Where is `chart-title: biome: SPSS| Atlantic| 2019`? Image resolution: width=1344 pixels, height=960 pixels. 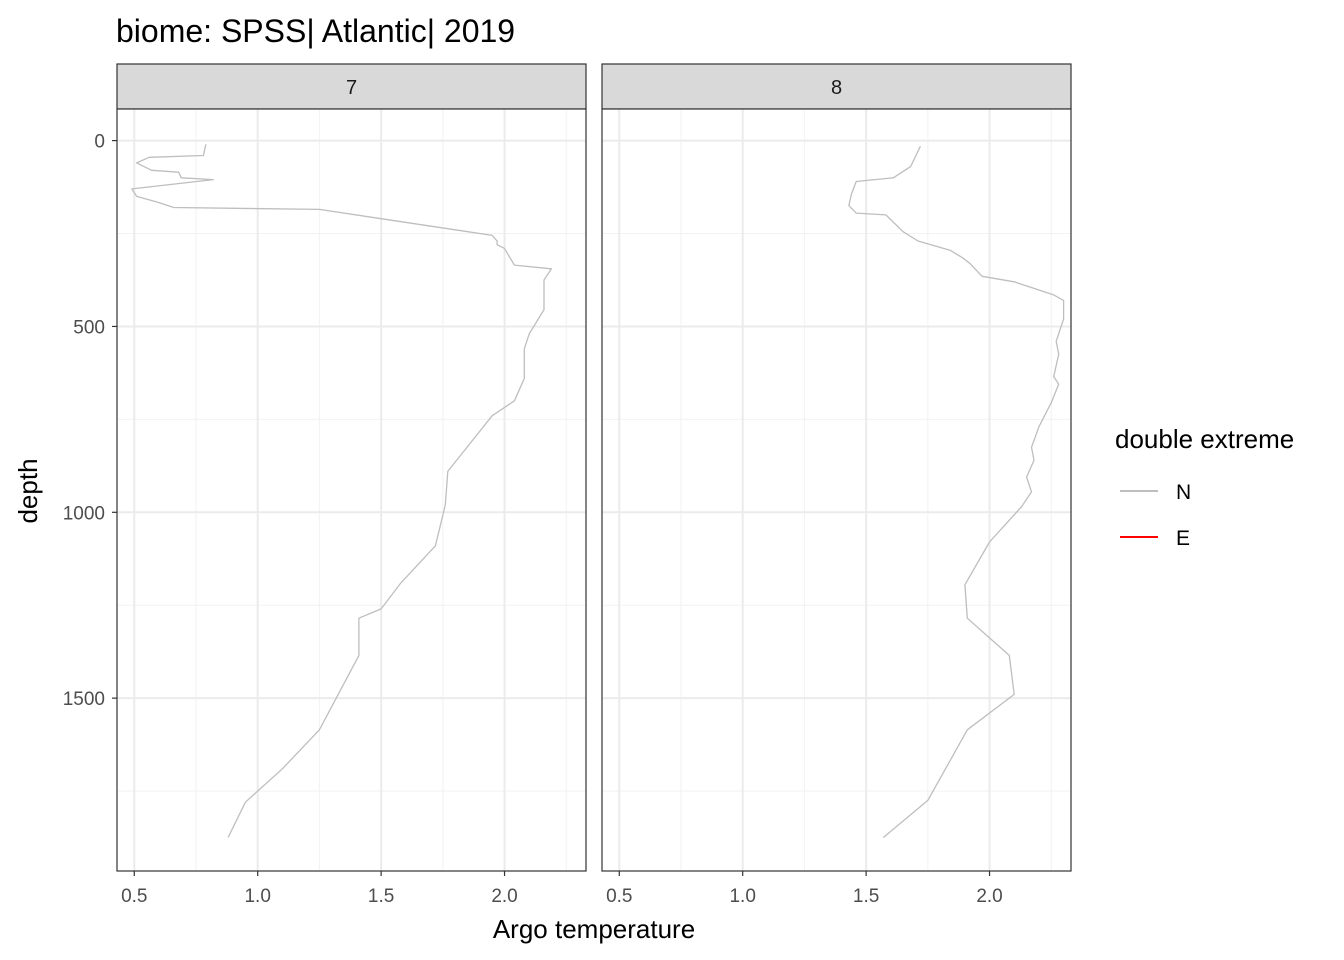
chart-title: biome: SPSS| Atlantic| 2019 is located at coordinates (315, 31).